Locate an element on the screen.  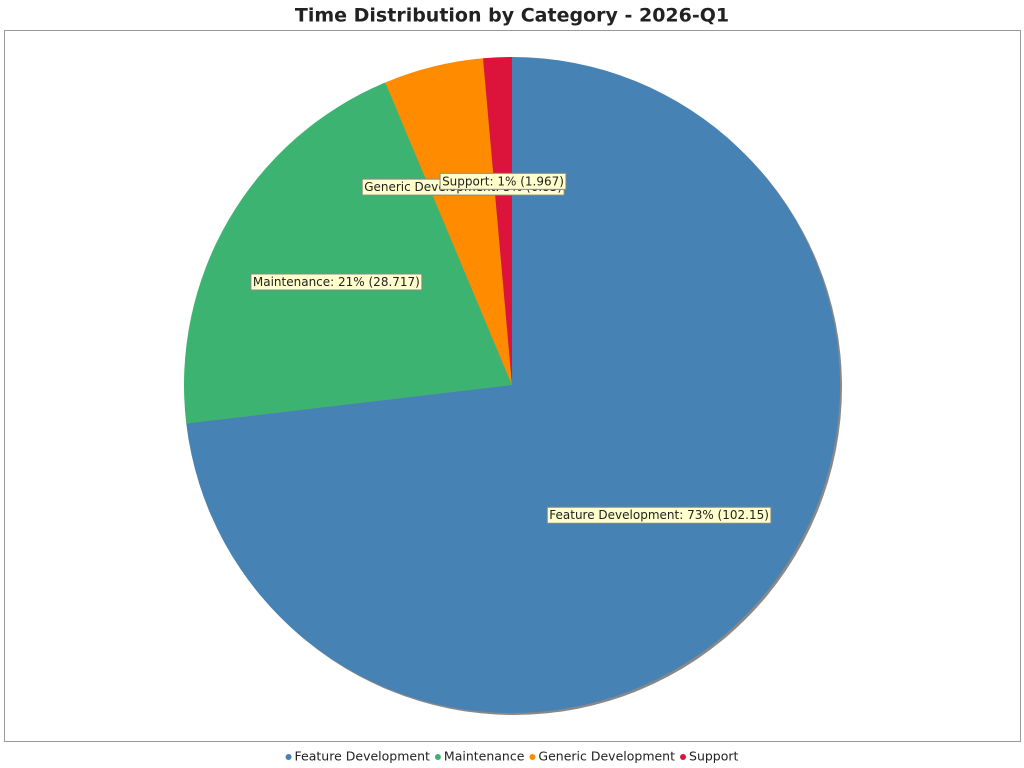
legend-label: Support is located at coordinates (714, 756).